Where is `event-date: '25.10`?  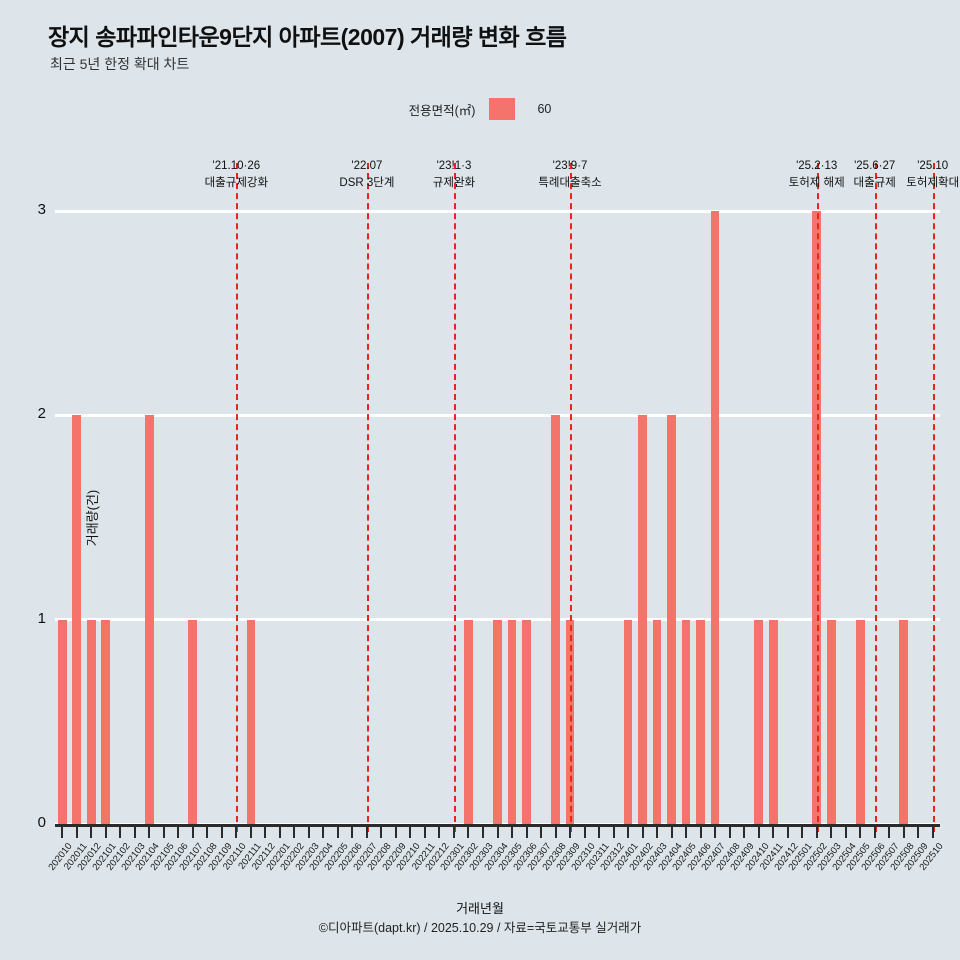
event-date: '25.10 is located at coordinates (933, 166).